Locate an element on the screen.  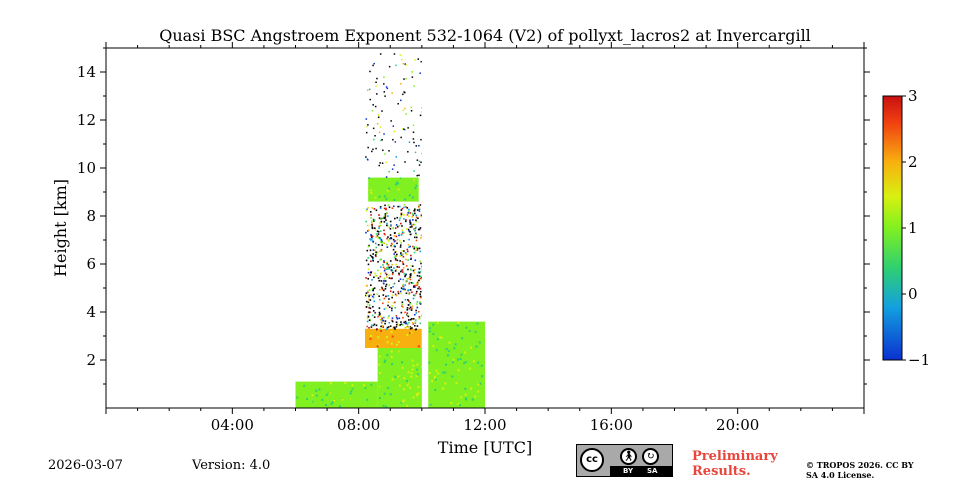
y-tick-label: 4 is located at coordinates (91, 312).